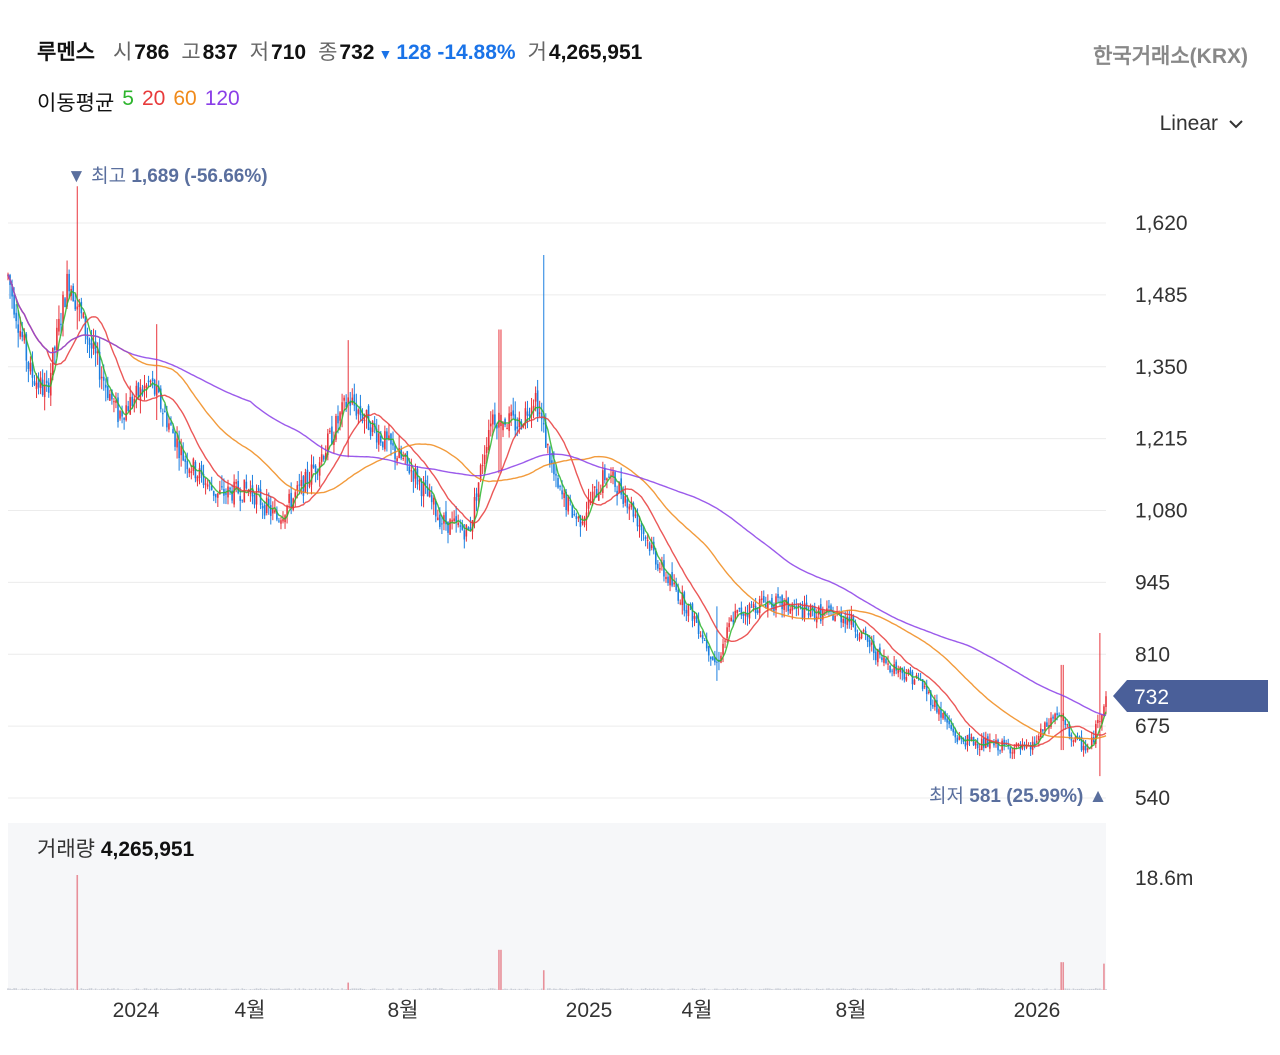 This screenshot has width=1280, height=1055. I want to click on ma-5: 5, so click(128, 98).